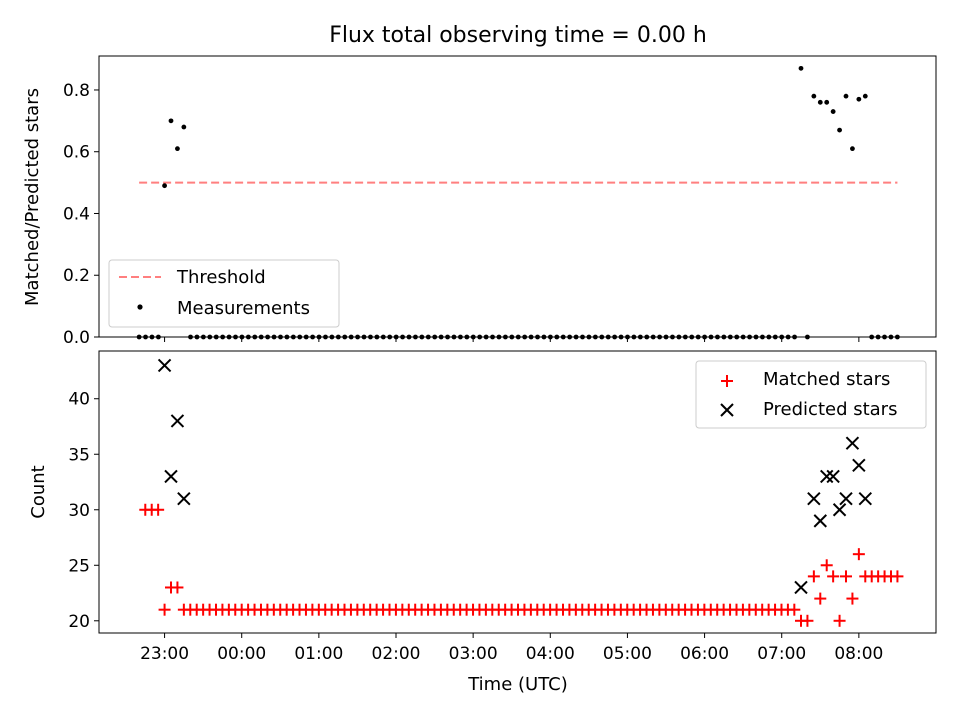  What do you see at coordinates (830, 409) in the screenshot?
I see `predicted-legend-label: Predicted stars` at bounding box center [830, 409].